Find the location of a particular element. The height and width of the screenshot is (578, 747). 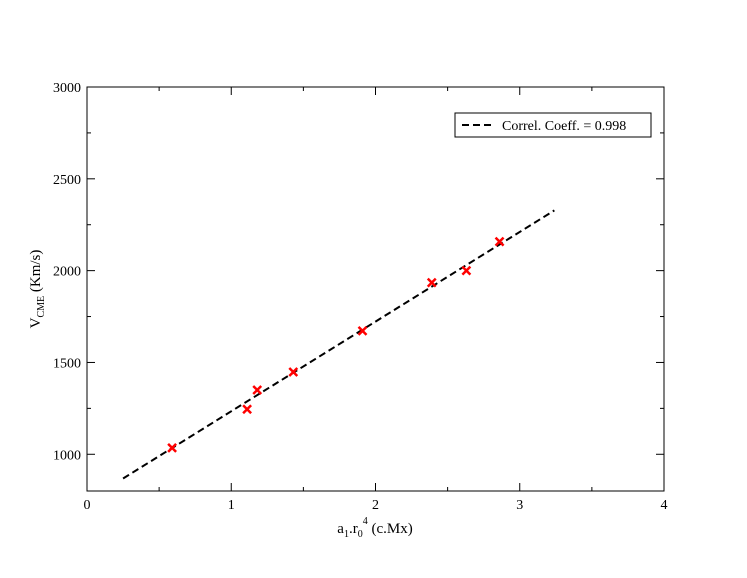

y-tick-label: 2500 is located at coordinates (67, 180).